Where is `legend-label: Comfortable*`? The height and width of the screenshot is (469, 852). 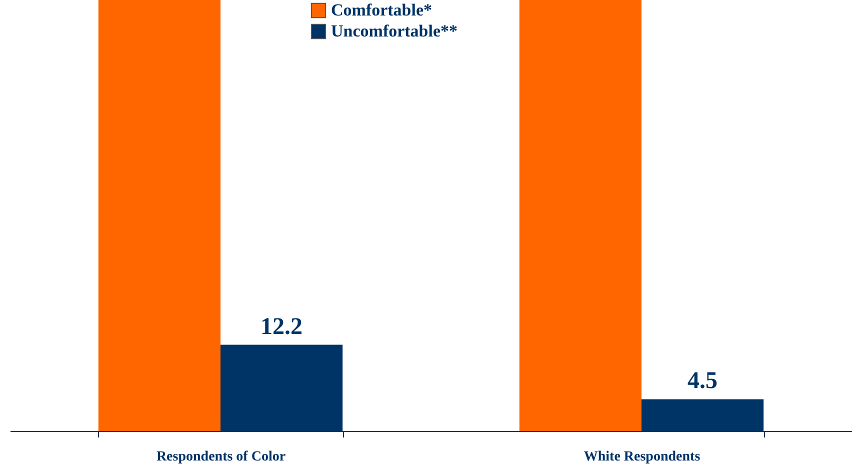
legend-label: Comfortable* is located at coordinates (381, 10).